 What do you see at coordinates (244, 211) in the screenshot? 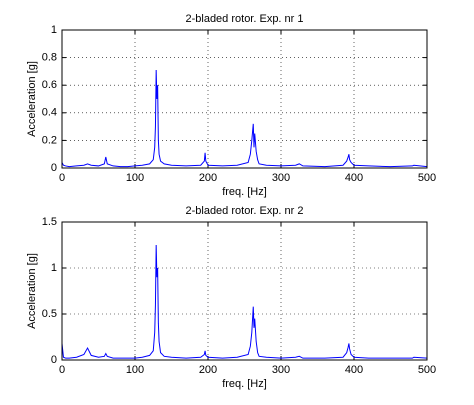
I see `chart-title: 2-bladed rotor. Exp. nr 2` at bounding box center [244, 211].